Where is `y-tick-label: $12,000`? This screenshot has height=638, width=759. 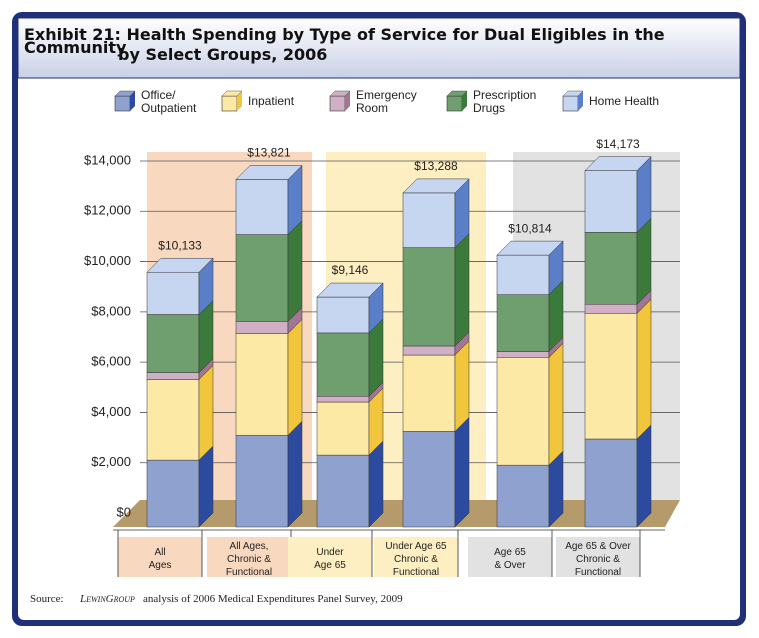 y-tick-label: $12,000 is located at coordinates (107, 210).